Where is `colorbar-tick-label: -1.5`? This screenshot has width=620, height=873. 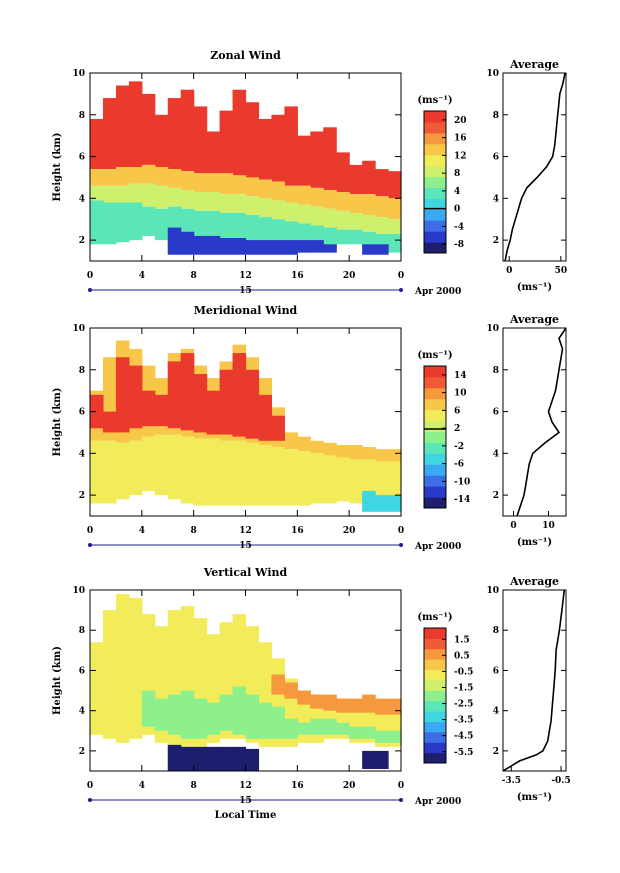 colorbar-tick-label: -1.5 is located at coordinates (463, 688).